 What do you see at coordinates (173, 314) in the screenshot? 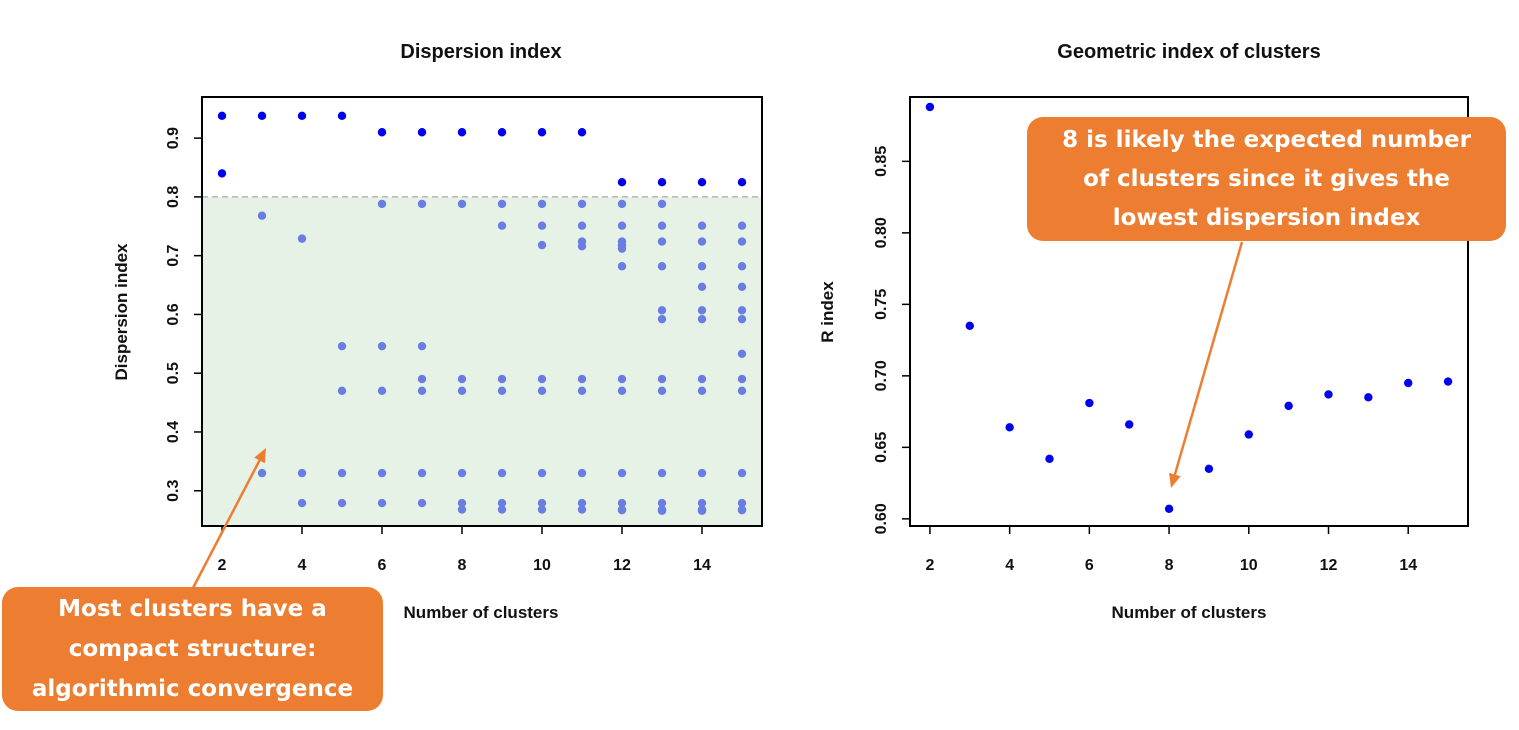
I see `y-tick-label: 0.6` at bounding box center [173, 314].